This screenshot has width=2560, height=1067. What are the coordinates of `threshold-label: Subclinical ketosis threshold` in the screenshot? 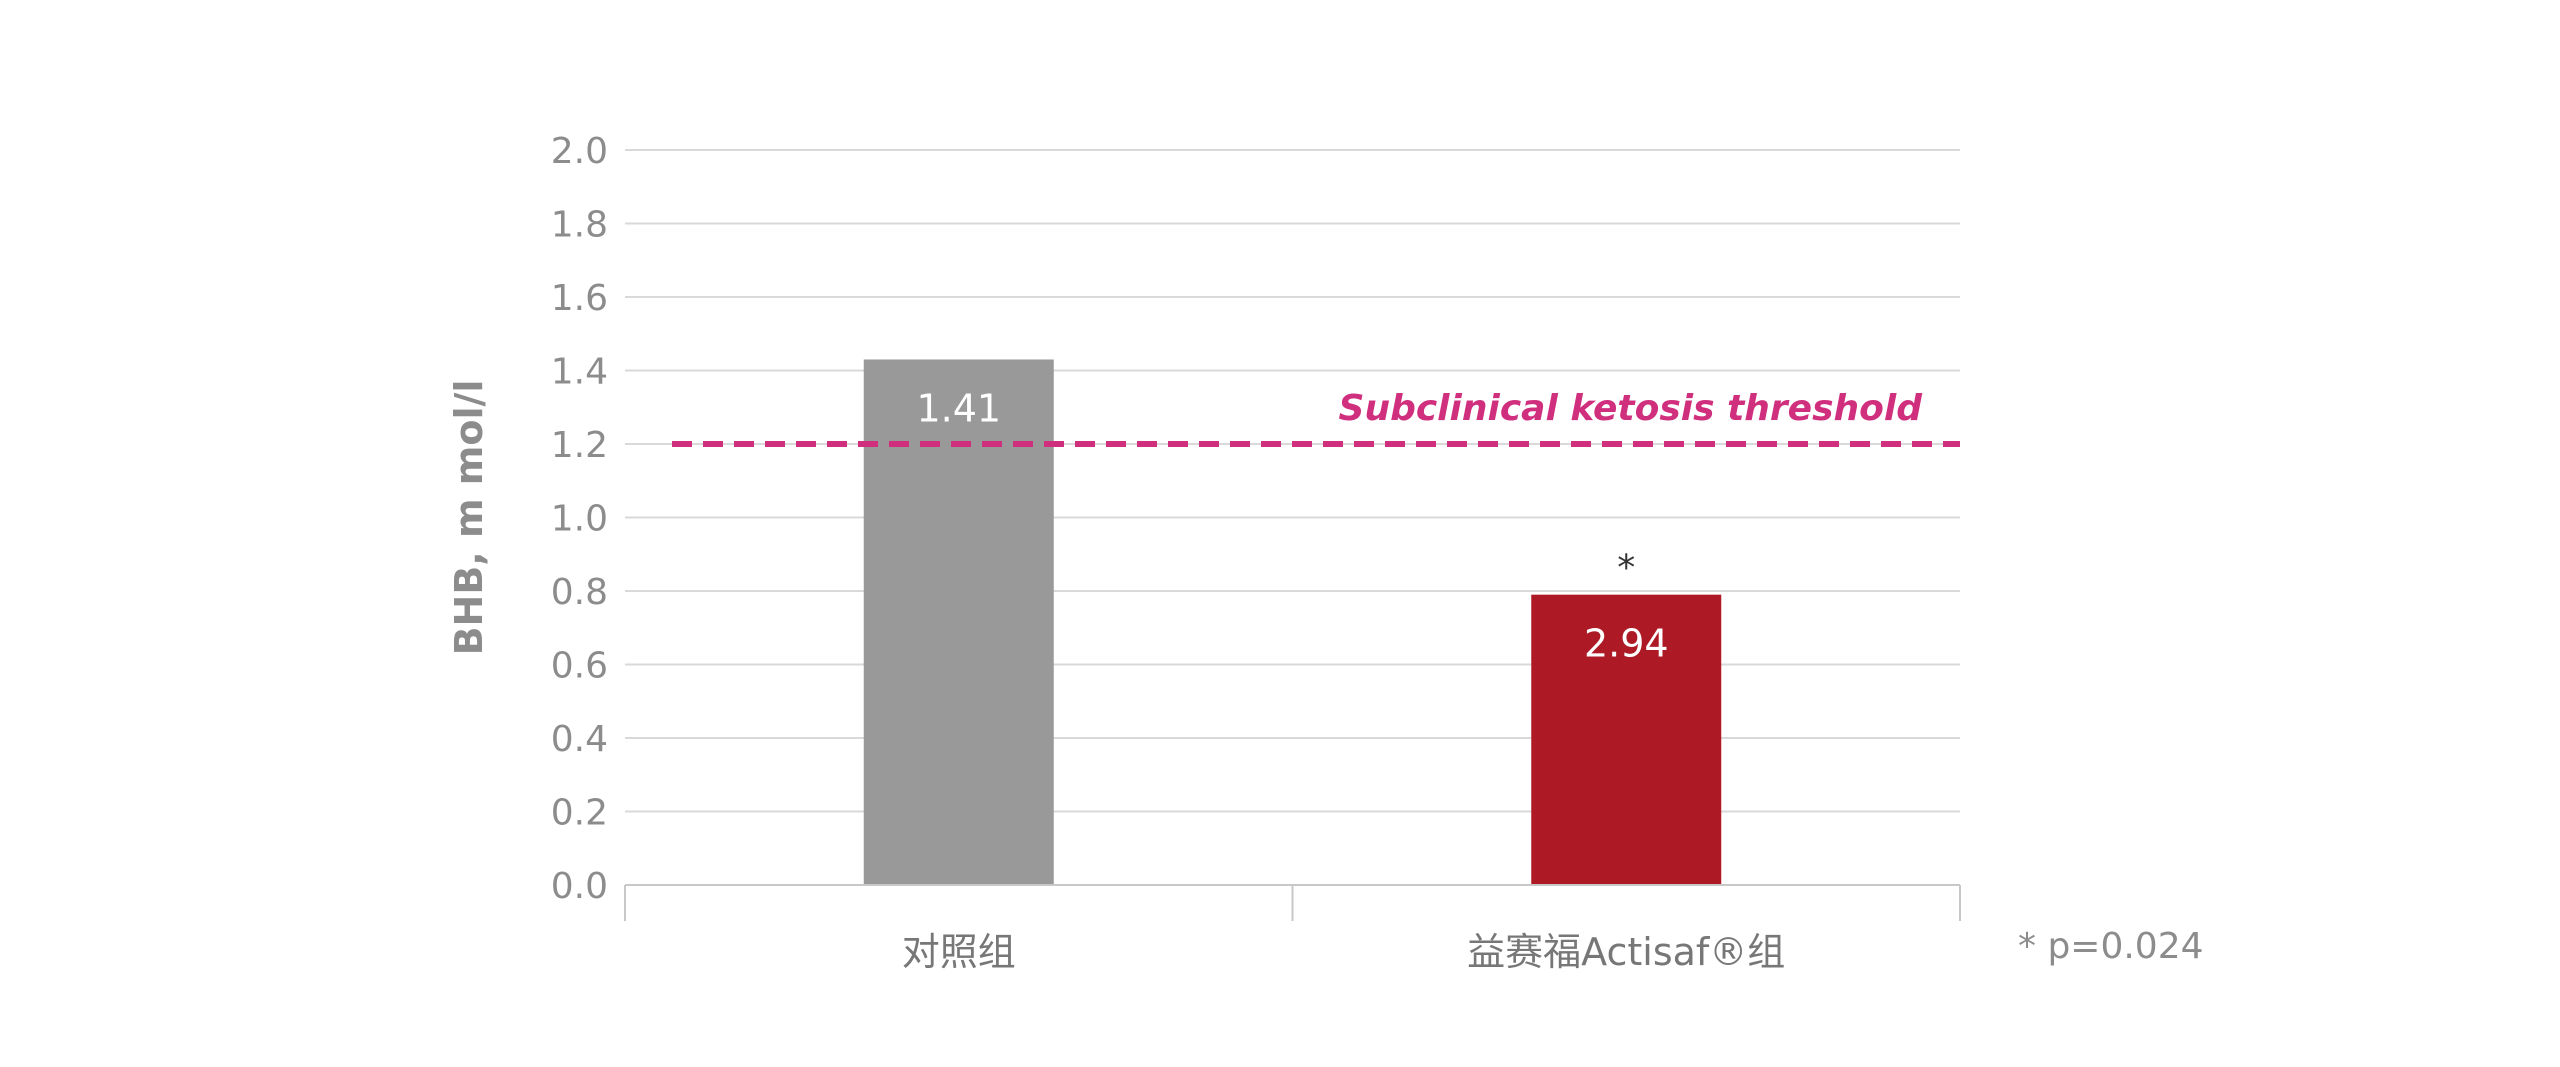 It's located at (1631, 408).